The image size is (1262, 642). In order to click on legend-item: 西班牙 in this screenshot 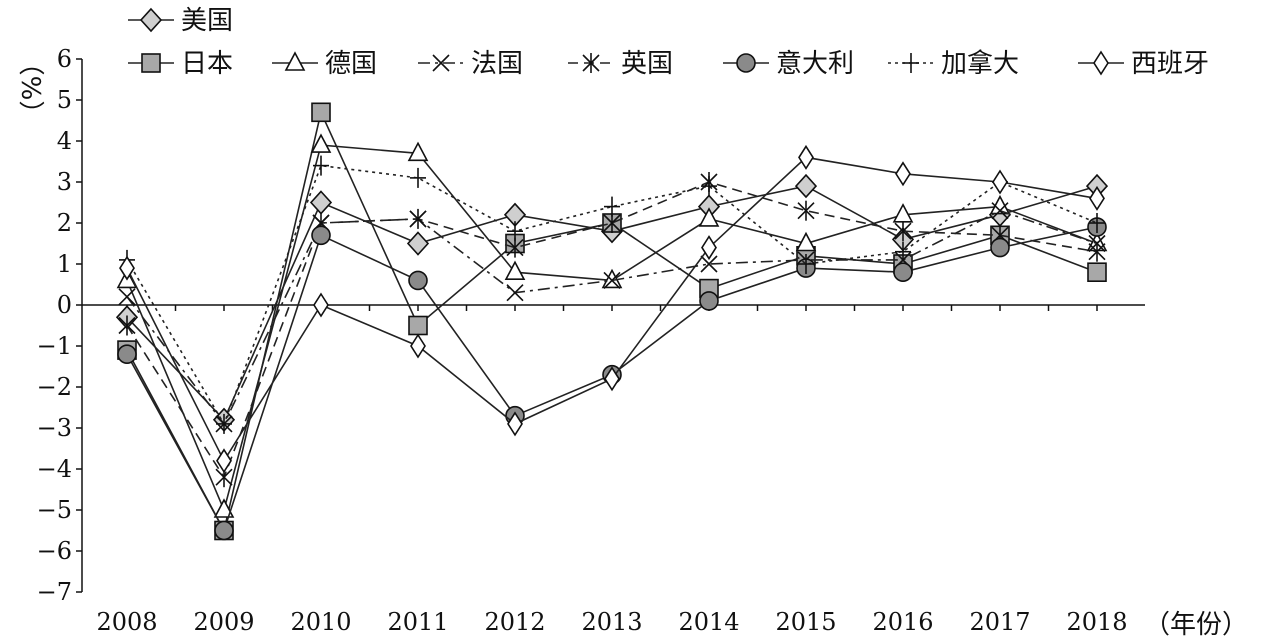, I will do `click(1143, 64)`.